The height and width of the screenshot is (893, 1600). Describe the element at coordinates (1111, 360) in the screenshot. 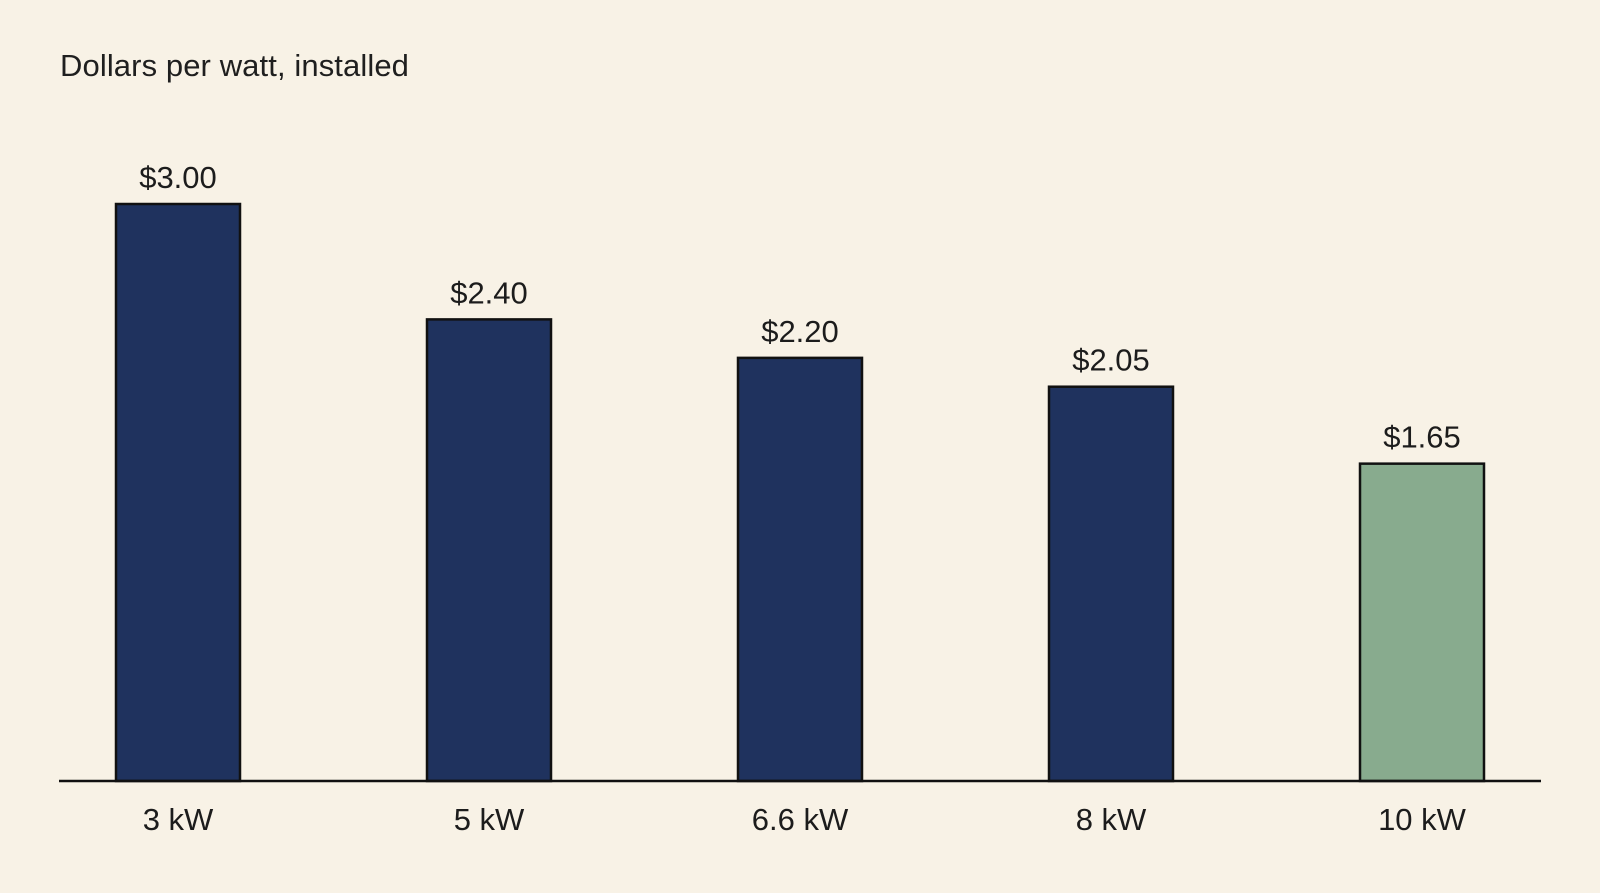

I see `value-label: $2.05` at that location.